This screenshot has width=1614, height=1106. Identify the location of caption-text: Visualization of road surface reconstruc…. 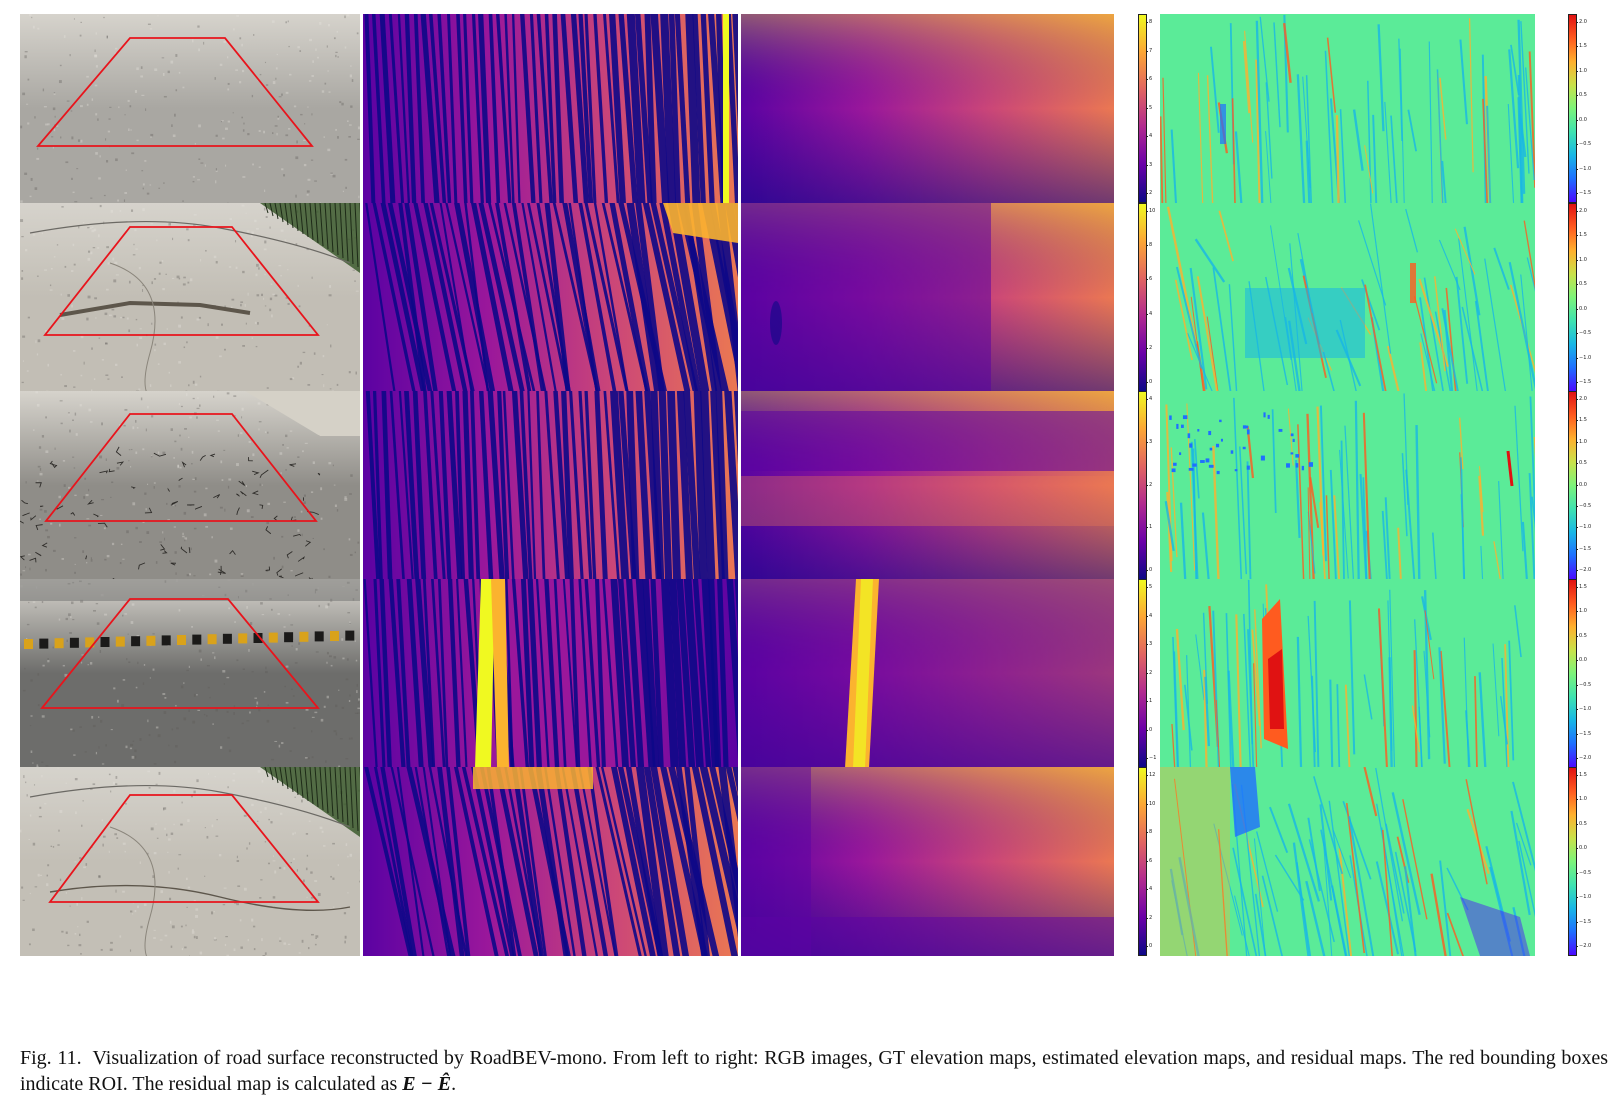
(814, 1071).